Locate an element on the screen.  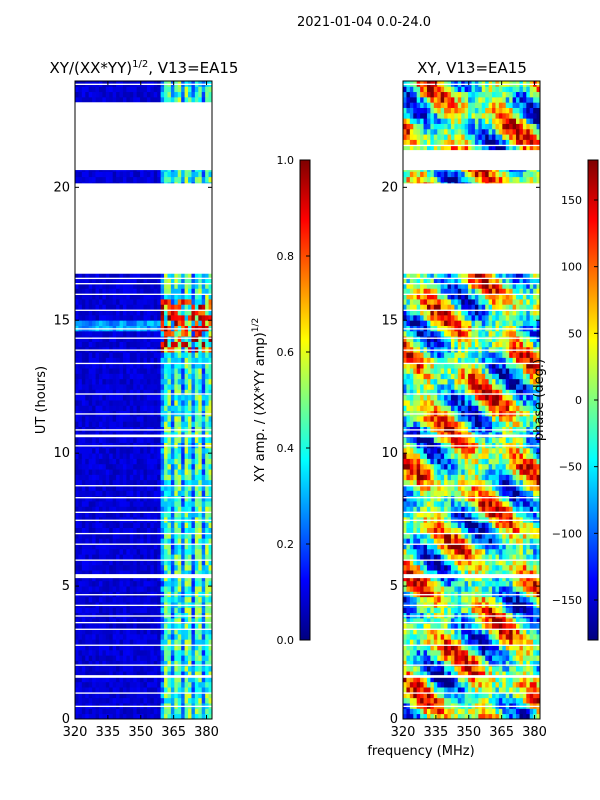
colorbar-tick-label: 0.4 is located at coordinates (286, 448).